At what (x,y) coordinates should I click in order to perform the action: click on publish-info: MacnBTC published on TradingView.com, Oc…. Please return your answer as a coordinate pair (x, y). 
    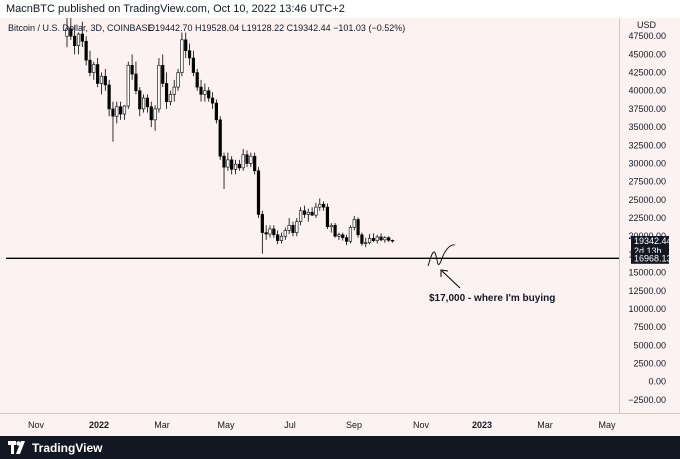
    Looking at the image, I should click on (175, 9).